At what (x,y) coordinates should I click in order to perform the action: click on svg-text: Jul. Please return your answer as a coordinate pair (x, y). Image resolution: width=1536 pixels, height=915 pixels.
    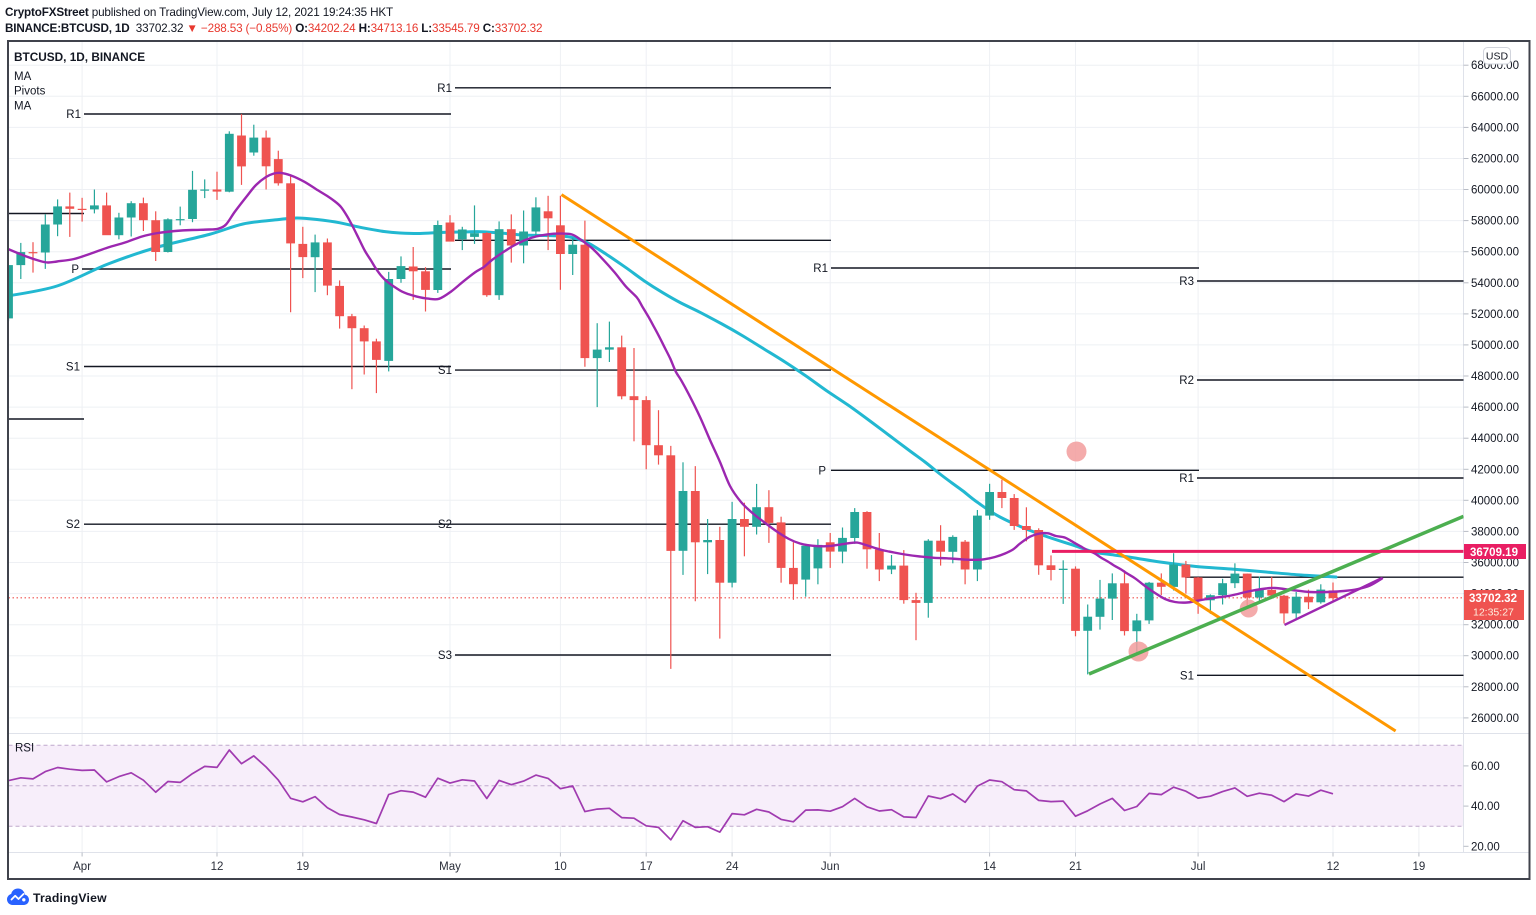
    Looking at the image, I should click on (1198, 867).